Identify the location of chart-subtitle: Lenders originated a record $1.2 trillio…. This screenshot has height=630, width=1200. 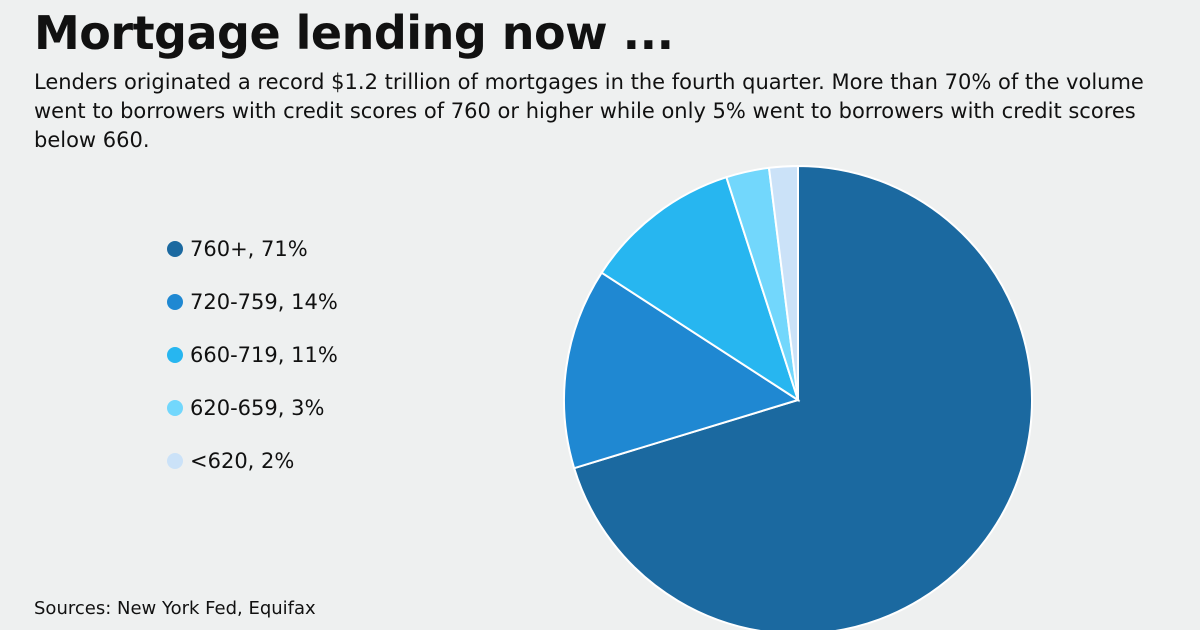
(589, 111).